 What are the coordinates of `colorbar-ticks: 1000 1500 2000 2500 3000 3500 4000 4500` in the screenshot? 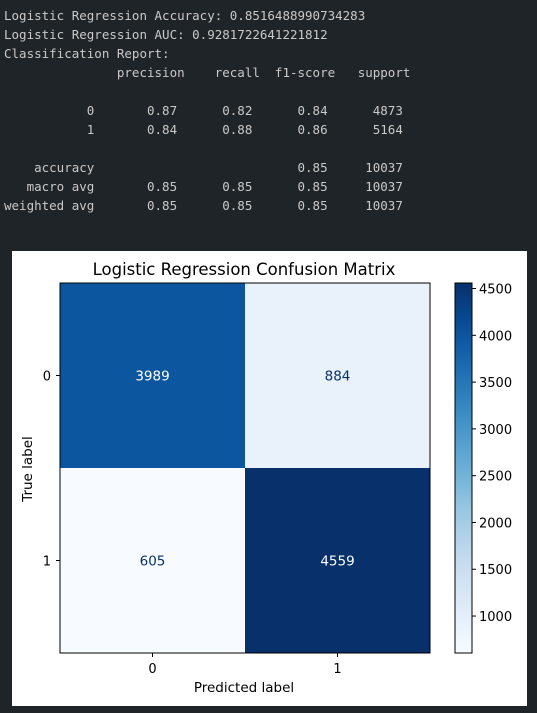 It's located at (492, 454).